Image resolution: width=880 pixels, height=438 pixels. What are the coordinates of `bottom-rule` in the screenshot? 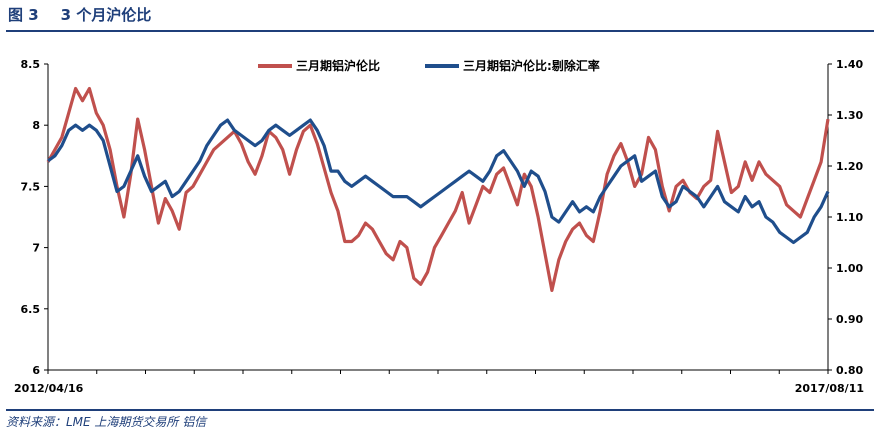 It's located at (440, 410).